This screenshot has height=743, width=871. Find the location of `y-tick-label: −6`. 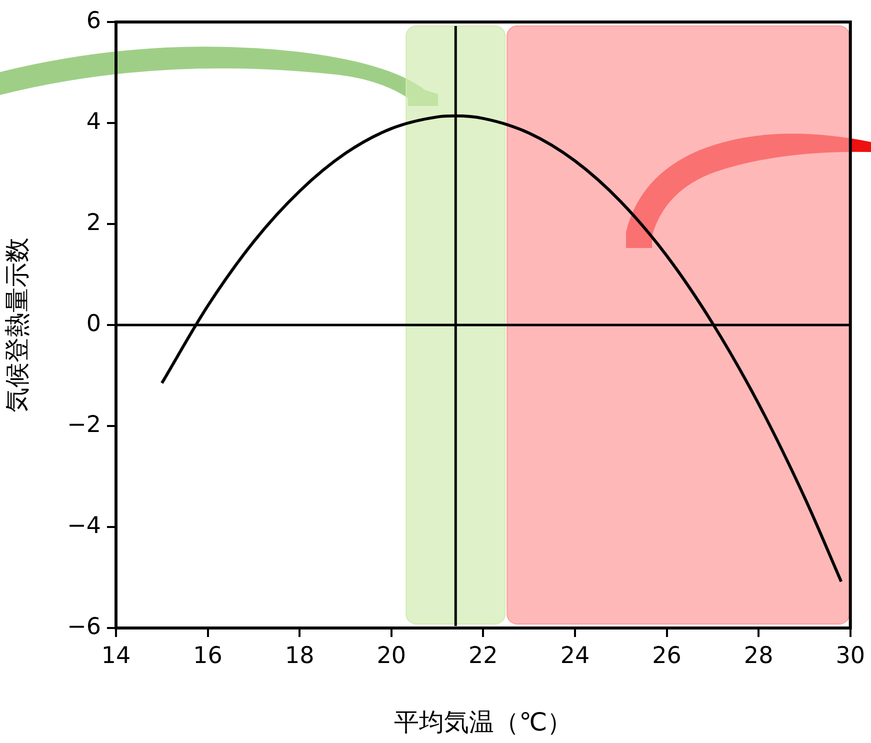

y-tick-label: −6 is located at coordinates (84, 627).